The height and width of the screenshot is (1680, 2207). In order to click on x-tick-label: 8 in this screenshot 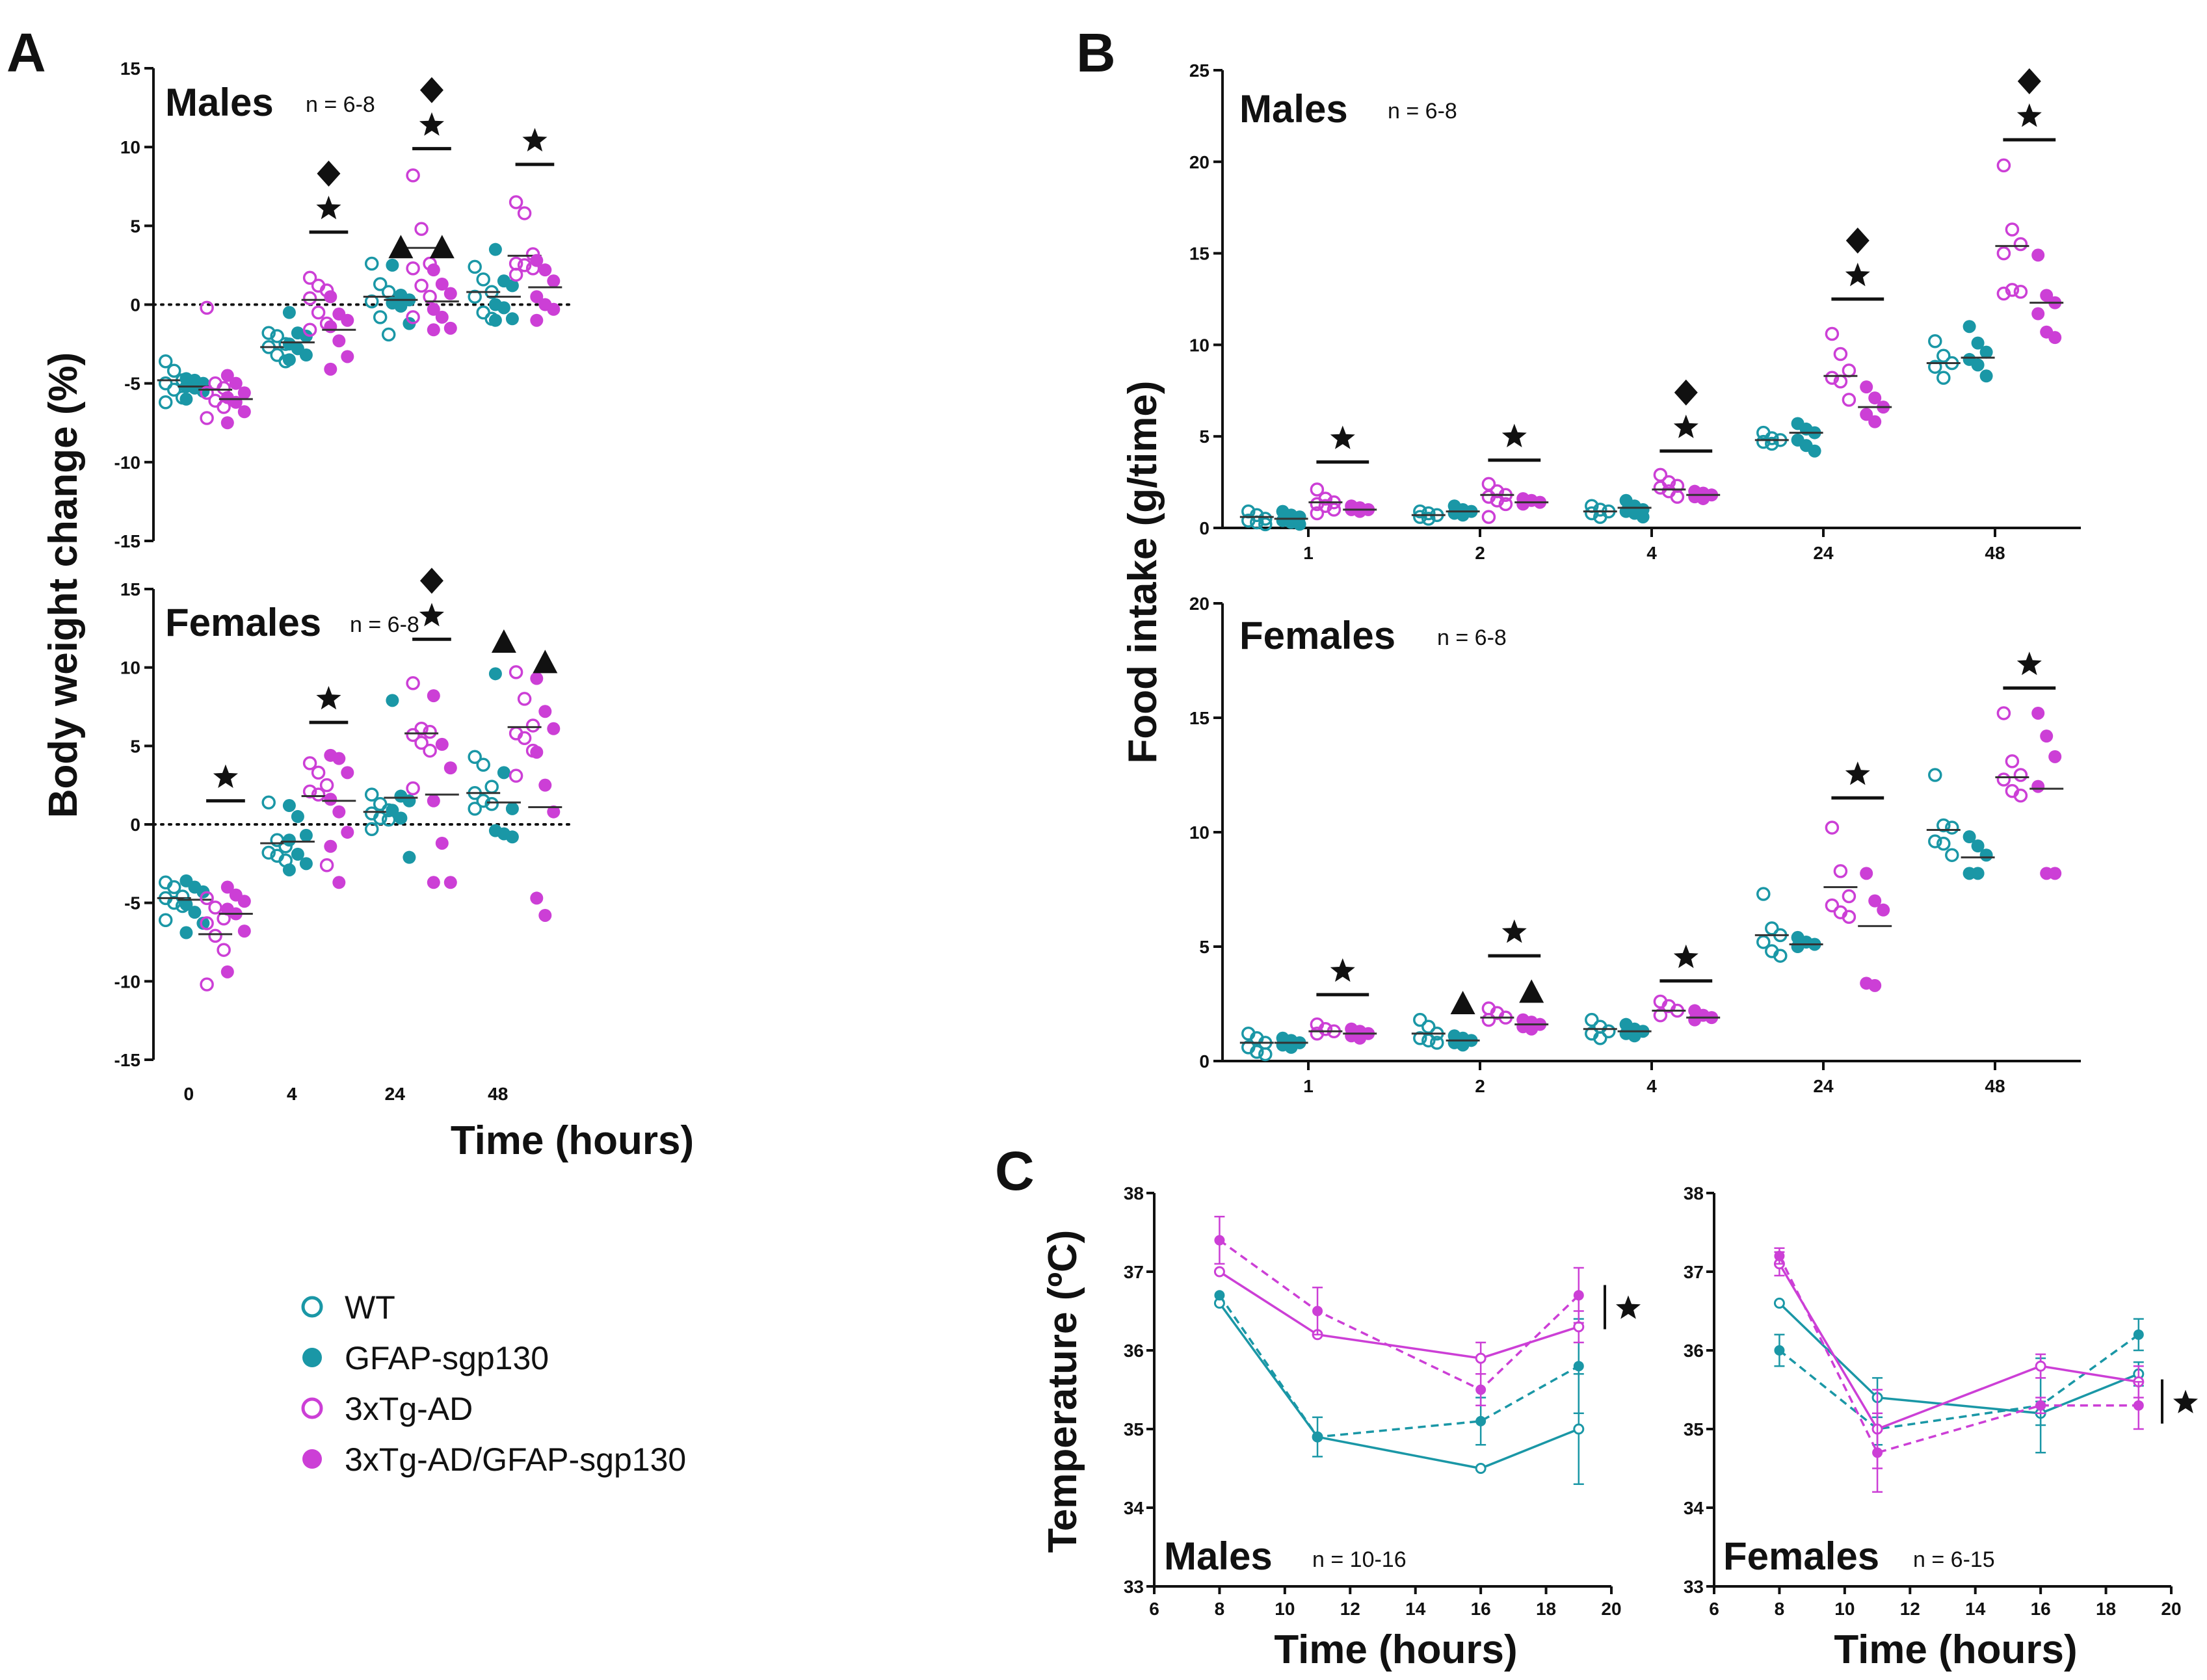, I will do `click(1220, 1609)`.